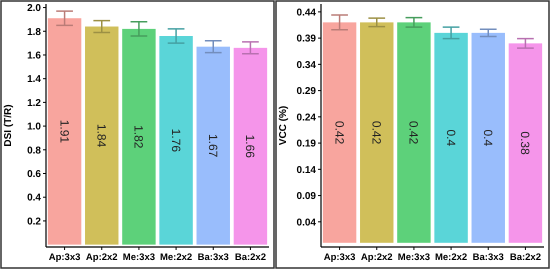  I want to click on data-label: 1.66, so click(250, 146).